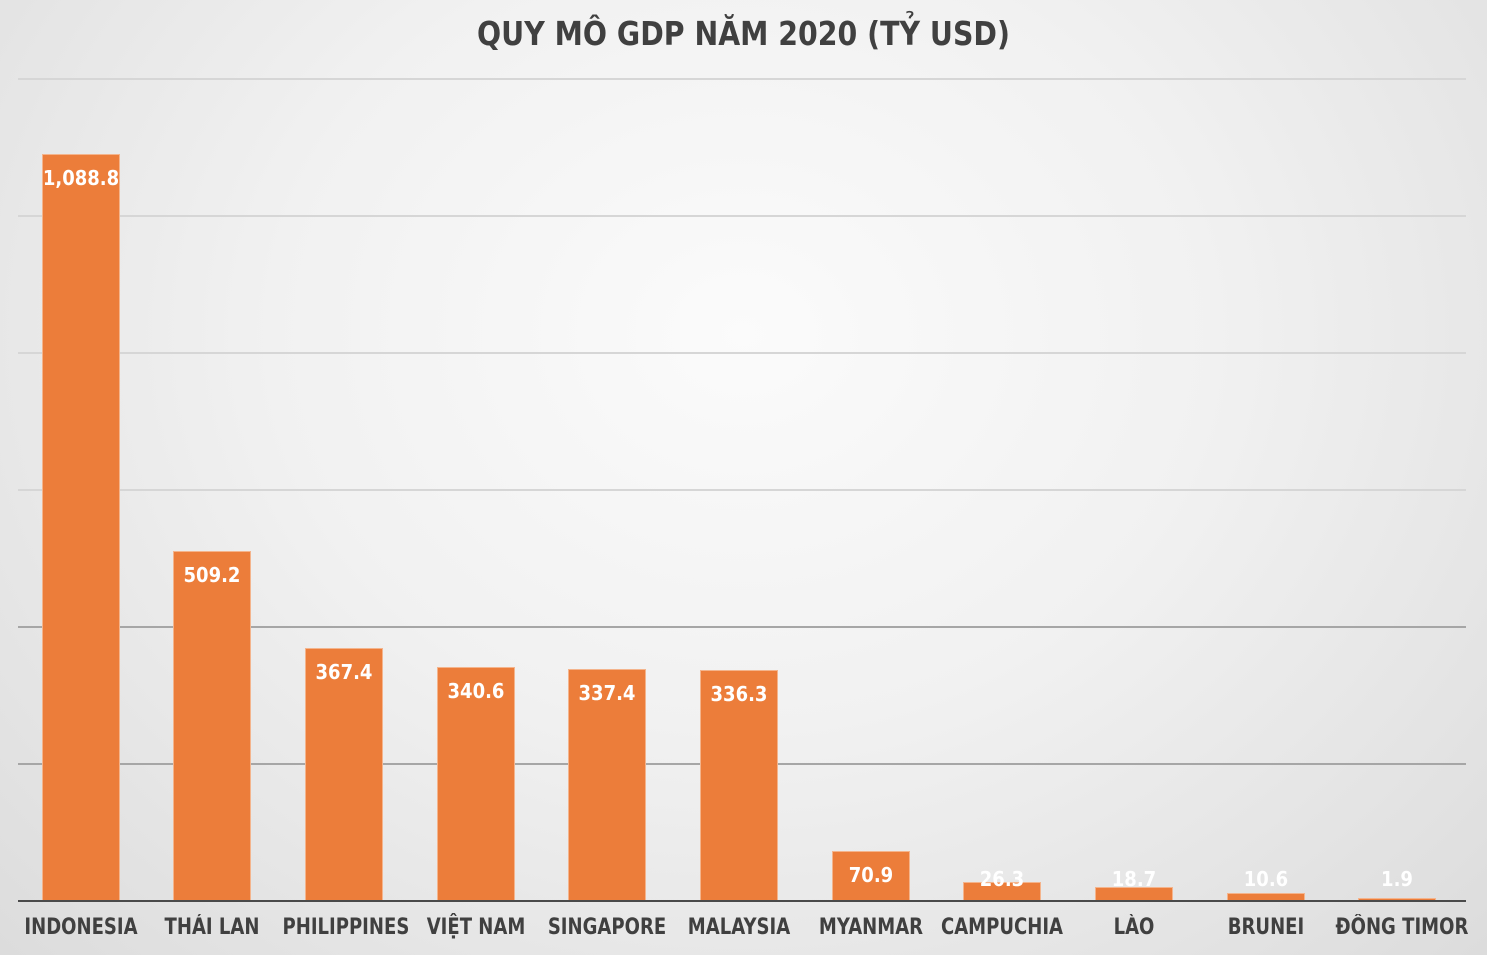 This screenshot has width=1487, height=955. Describe the element at coordinates (743, 33) in the screenshot. I see `chart-title: QUY MÔ GDP NĂM 2020 (TỶ USD)` at that location.